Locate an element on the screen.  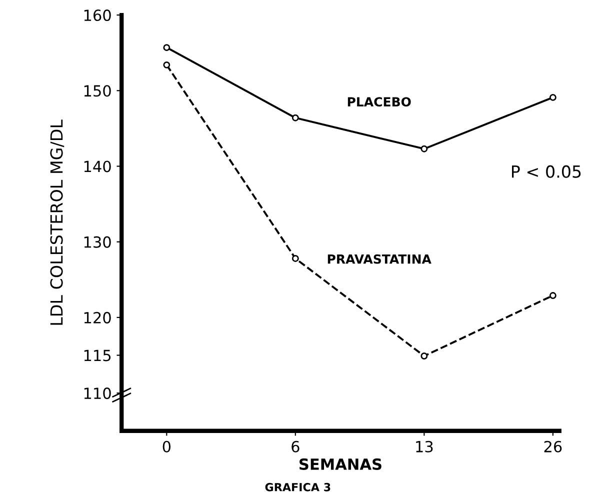
x-tick-label: 26 is located at coordinates (553, 446).